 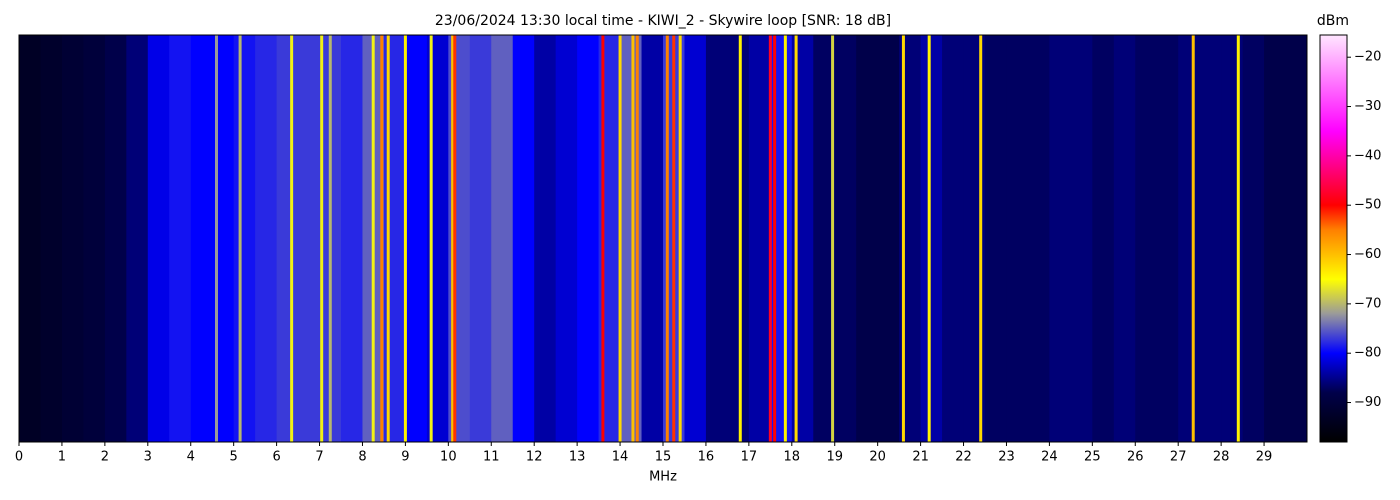 What do you see at coordinates (1367, 205) in the screenshot?
I see `colorbar-tick-label: −50` at bounding box center [1367, 205].